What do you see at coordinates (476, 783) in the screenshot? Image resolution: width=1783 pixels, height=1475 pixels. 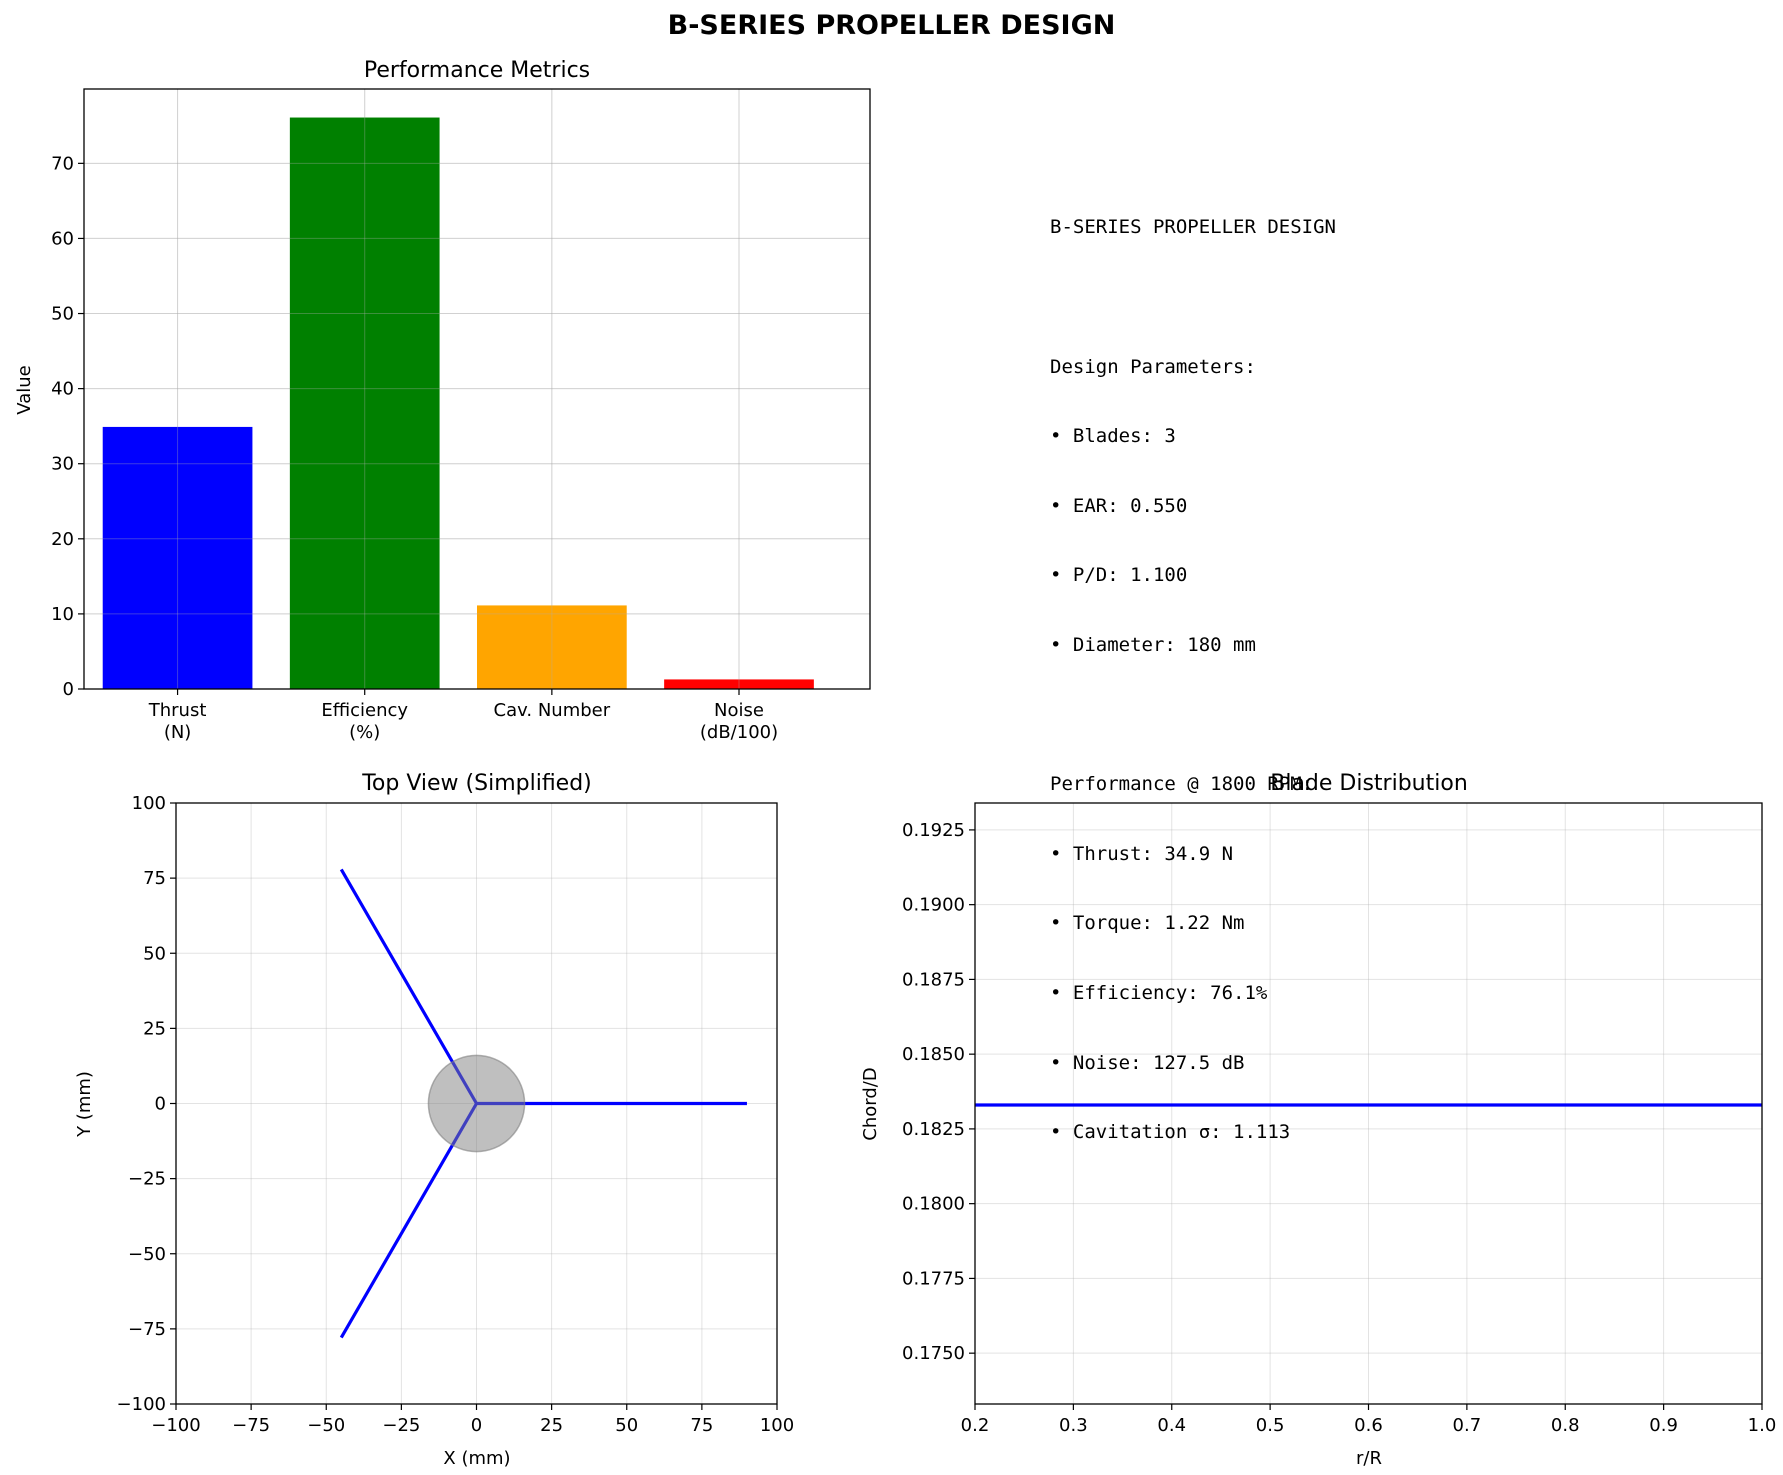 I see `topview-title: Top View (Simplified)` at bounding box center [476, 783].